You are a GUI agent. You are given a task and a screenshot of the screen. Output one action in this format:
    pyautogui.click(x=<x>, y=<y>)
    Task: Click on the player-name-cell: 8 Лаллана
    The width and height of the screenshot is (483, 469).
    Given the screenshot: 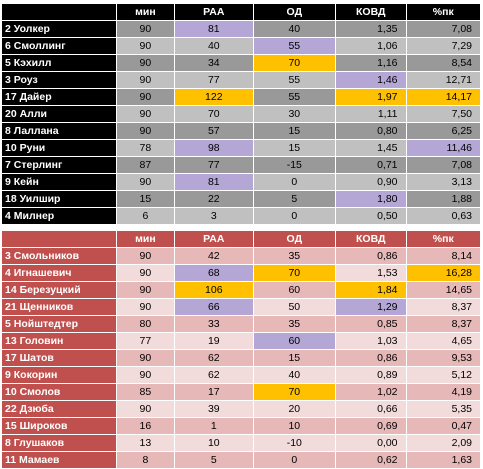 What is the action you would take?
    pyautogui.click(x=59, y=131)
    